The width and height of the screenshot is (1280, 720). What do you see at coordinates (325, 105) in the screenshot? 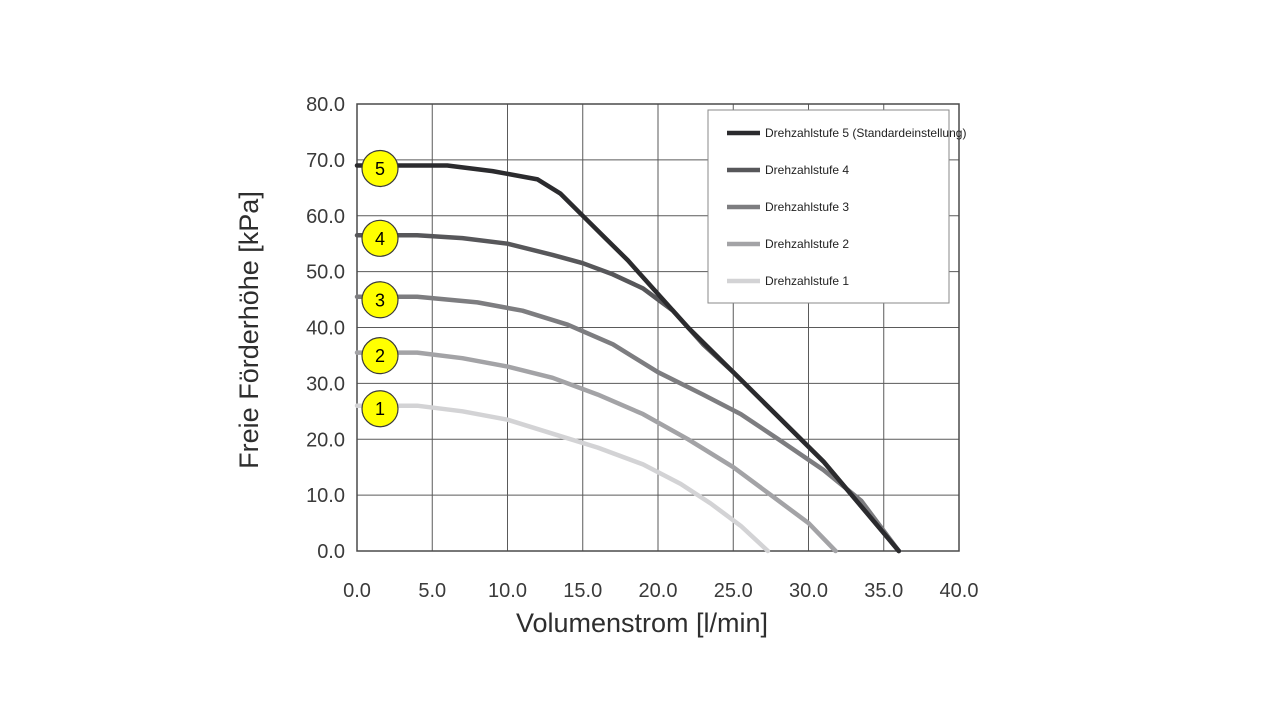
I see `y-tick-label: 80.0` at bounding box center [325, 105].